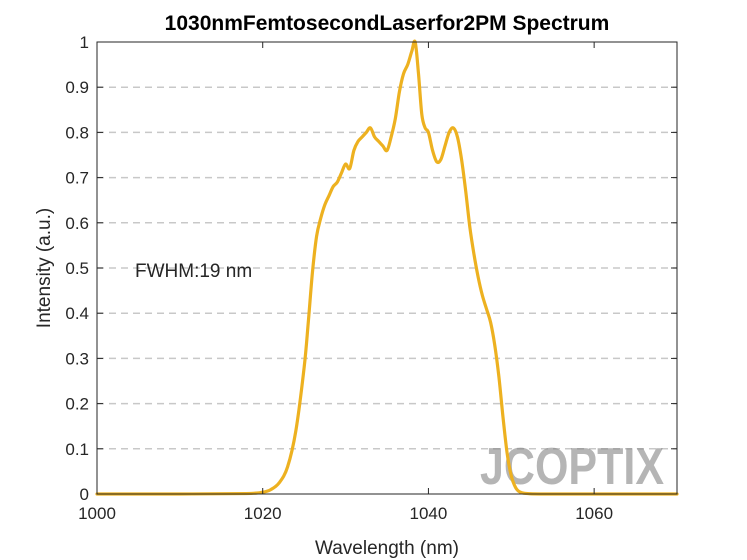 This screenshot has width=747, height=560. I want to click on x-tick-label: 1020, so click(263, 513).